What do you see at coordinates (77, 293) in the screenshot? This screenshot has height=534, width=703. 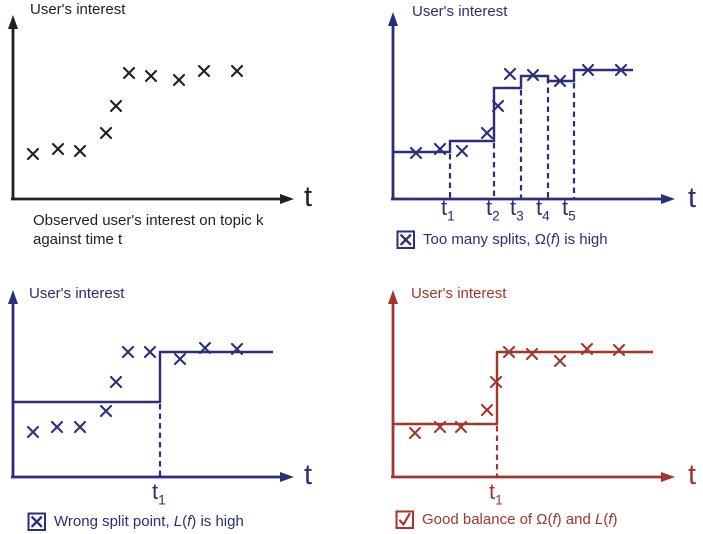 I see `panel-wrong-split-point-title: User's interest` at bounding box center [77, 293].